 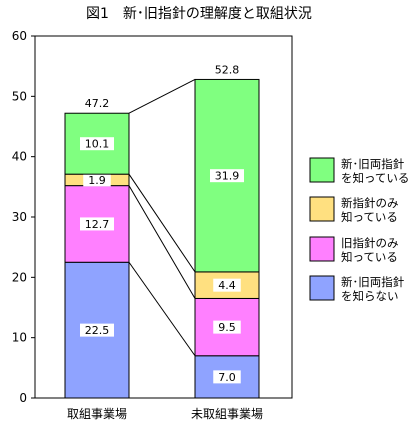 I want to click on data-label: 7.0, so click(x=227, y=377).